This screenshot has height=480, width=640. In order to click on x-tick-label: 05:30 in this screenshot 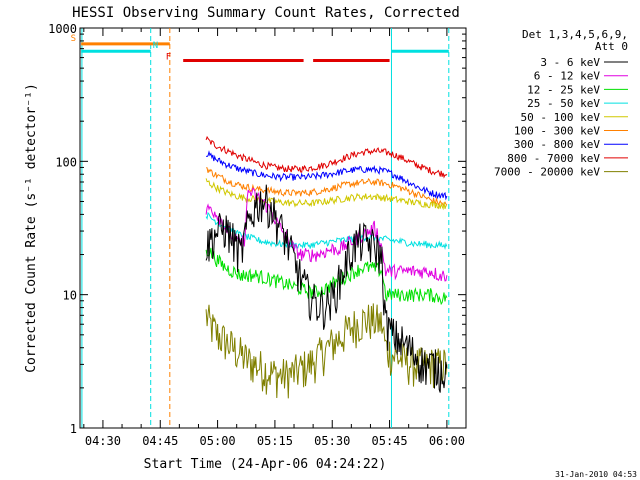, I will do `click(332, 441)`.